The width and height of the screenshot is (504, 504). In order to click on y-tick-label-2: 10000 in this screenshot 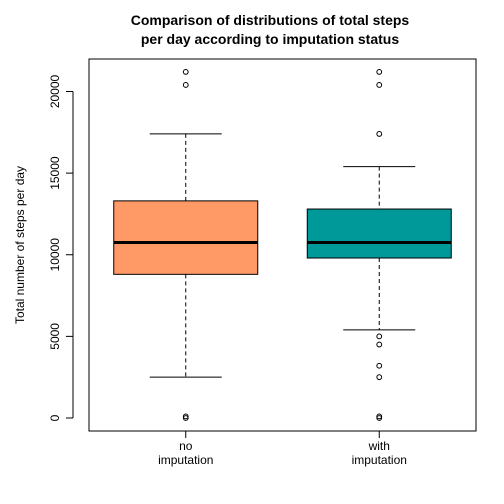, I will do `click(55, 255)`.